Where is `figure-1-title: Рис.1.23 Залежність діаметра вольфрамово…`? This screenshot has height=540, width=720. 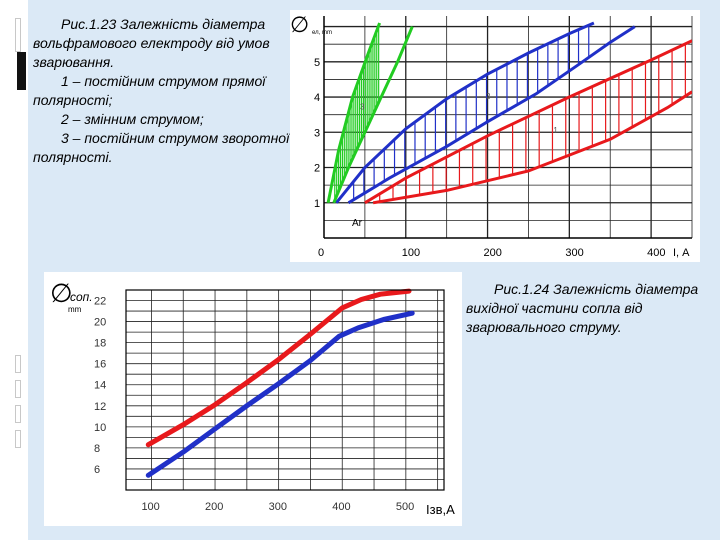 figure-1-title: Рис.1.23 Залежність діаметра вольфрамово… is located at coordinates (151, 43).